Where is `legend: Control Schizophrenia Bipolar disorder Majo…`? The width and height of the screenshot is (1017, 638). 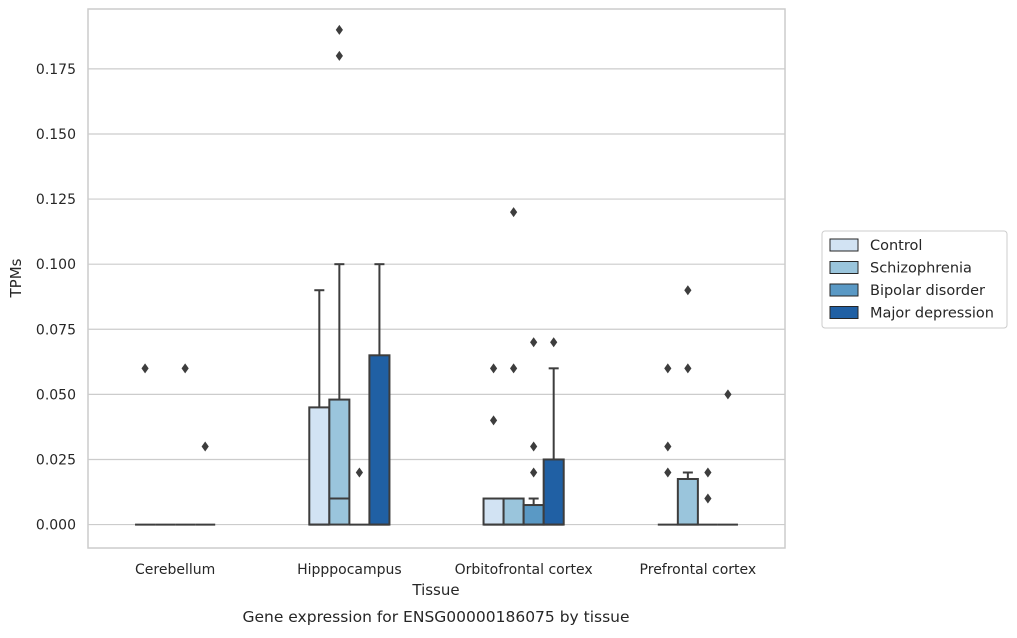
legend: Control Schizophrenia Bipolar disorder Majo… is located at coordinates (914, 279).